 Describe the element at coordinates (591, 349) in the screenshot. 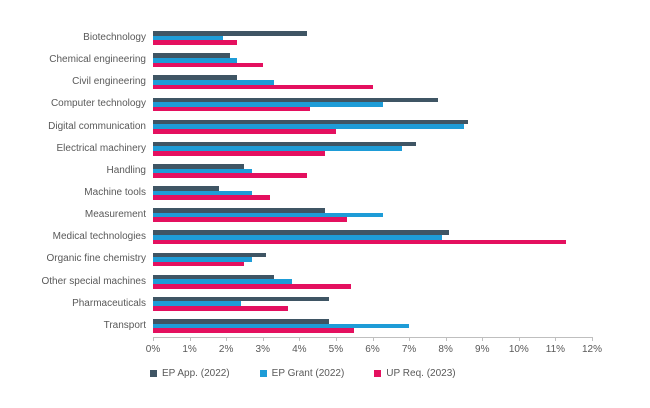

I see `x-tick-label: 12%` at that location.